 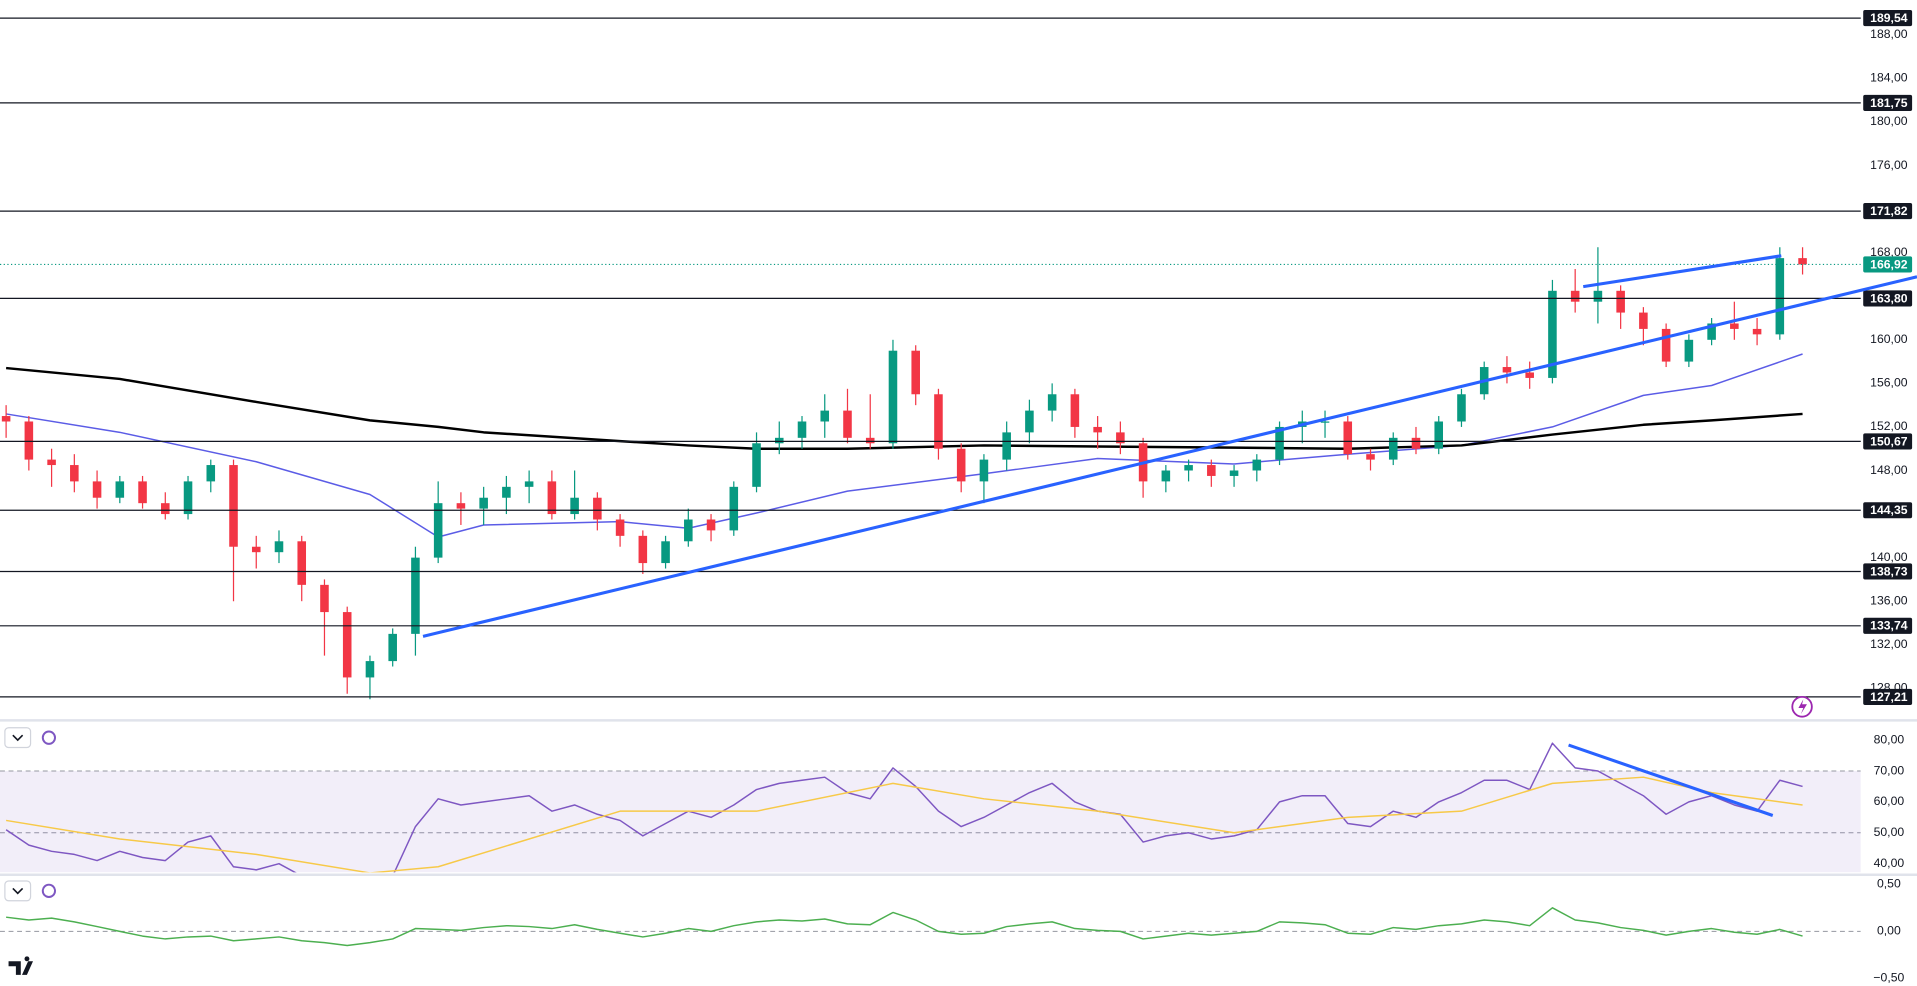 I want to click on y-tick-label: 156,00, so click(x=1889, y=383).